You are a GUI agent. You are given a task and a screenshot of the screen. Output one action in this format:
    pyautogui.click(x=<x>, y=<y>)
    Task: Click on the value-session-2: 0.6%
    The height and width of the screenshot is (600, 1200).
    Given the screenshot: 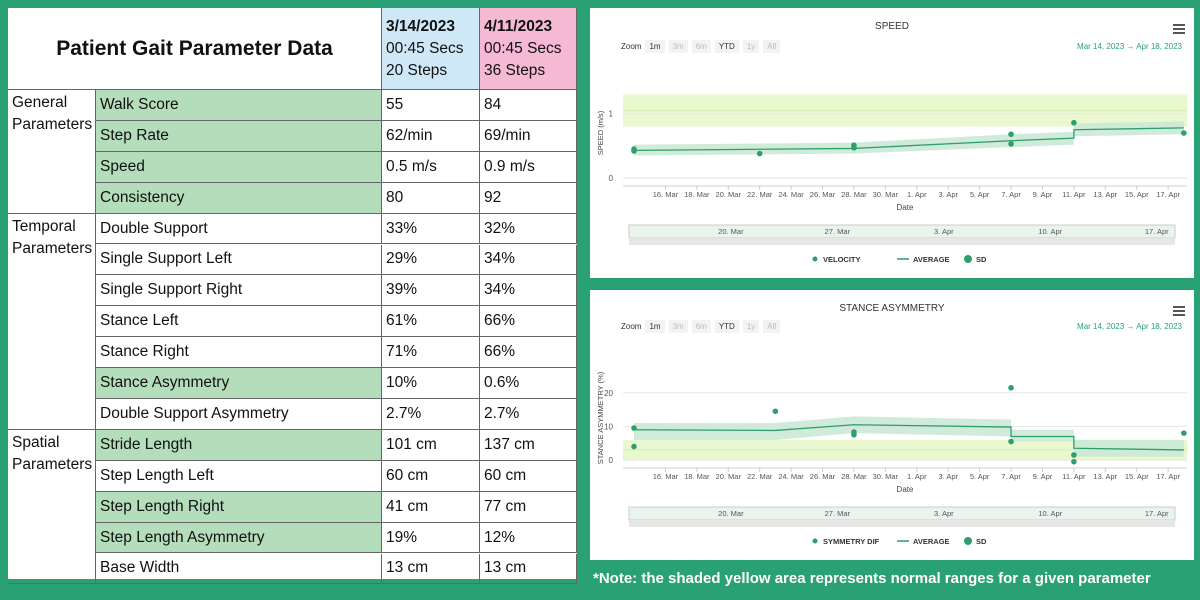 What is the action you would take?
    pyautogui.click(x=528, y=383)
    